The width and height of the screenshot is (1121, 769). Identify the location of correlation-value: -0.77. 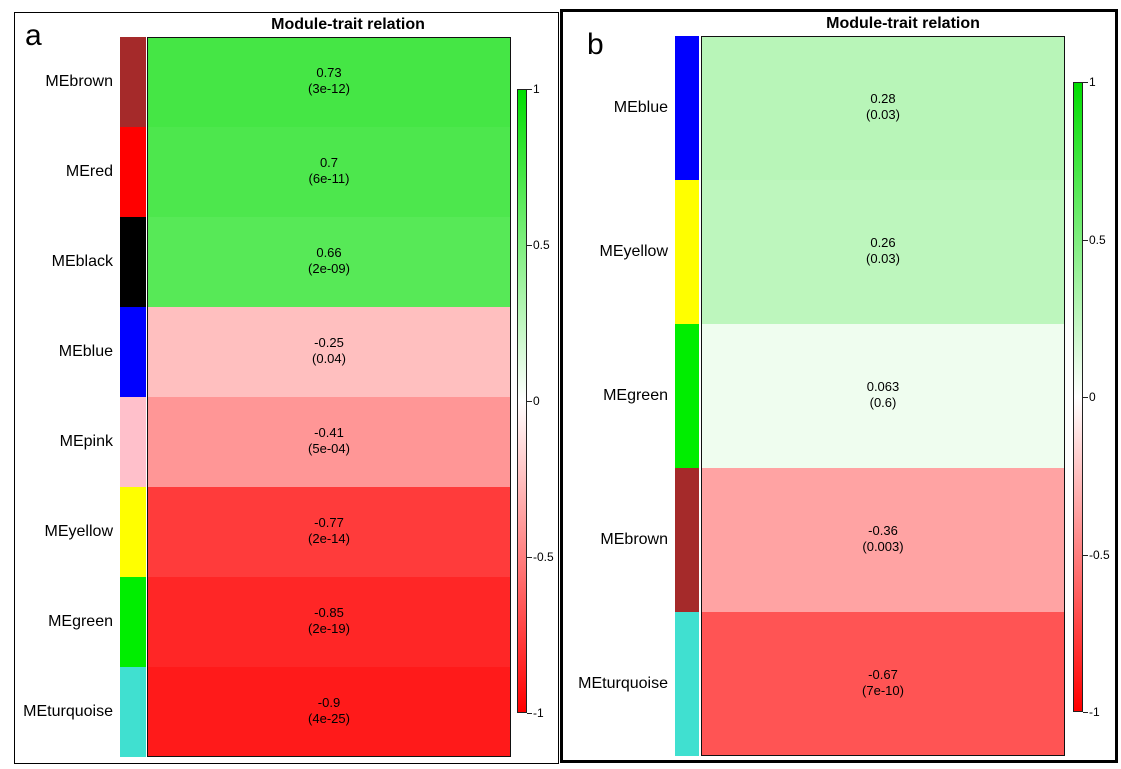
(329, 522).